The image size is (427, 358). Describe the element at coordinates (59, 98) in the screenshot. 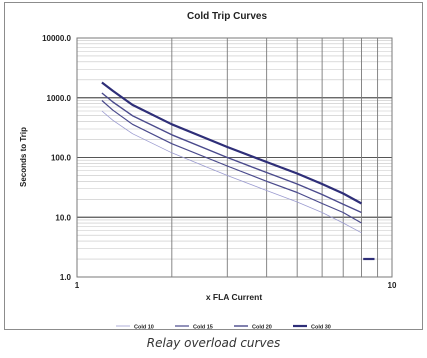

I see `y-tick-label: 1000.0` at that location.